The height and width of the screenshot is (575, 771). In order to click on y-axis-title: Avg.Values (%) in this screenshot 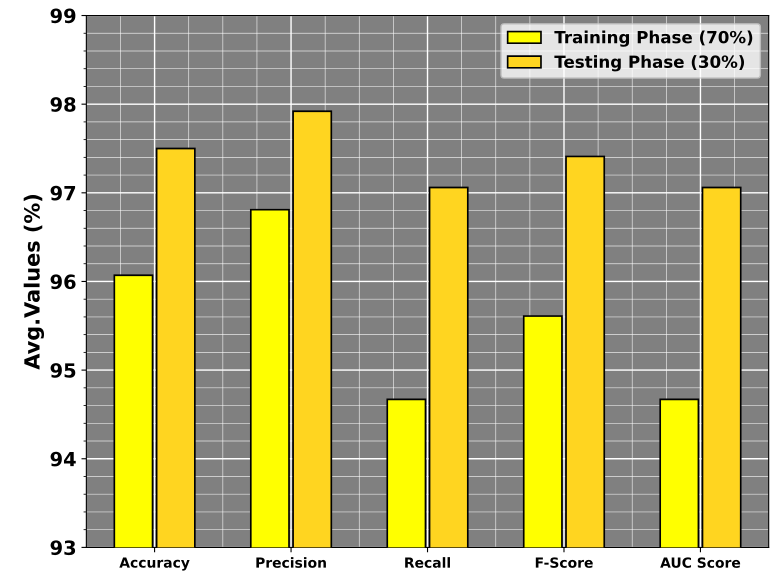, I will do `click(34, 282)`.